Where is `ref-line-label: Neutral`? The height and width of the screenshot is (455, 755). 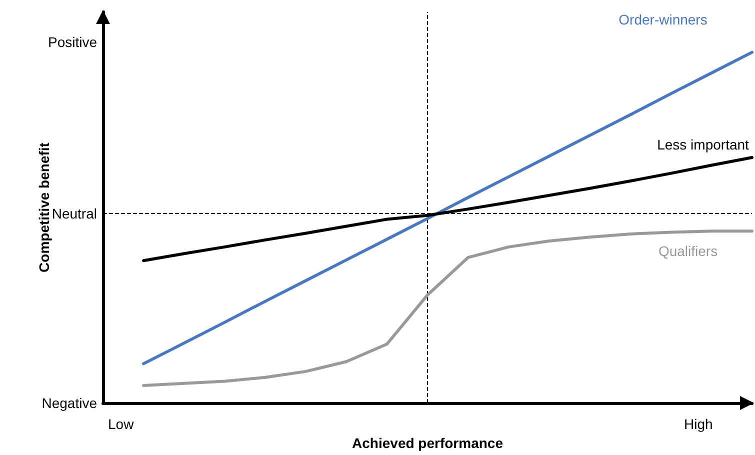
ref-line-label: Neutral is located at coordinates (74, 214).